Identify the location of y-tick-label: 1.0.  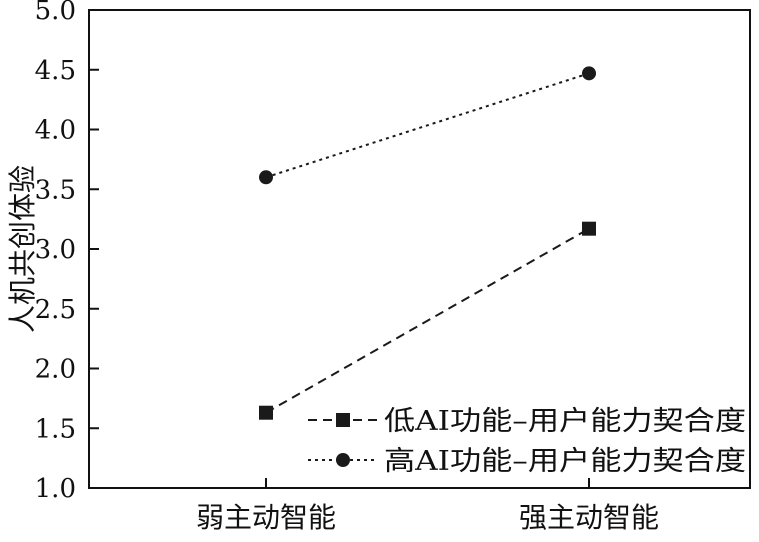
(55, 489).